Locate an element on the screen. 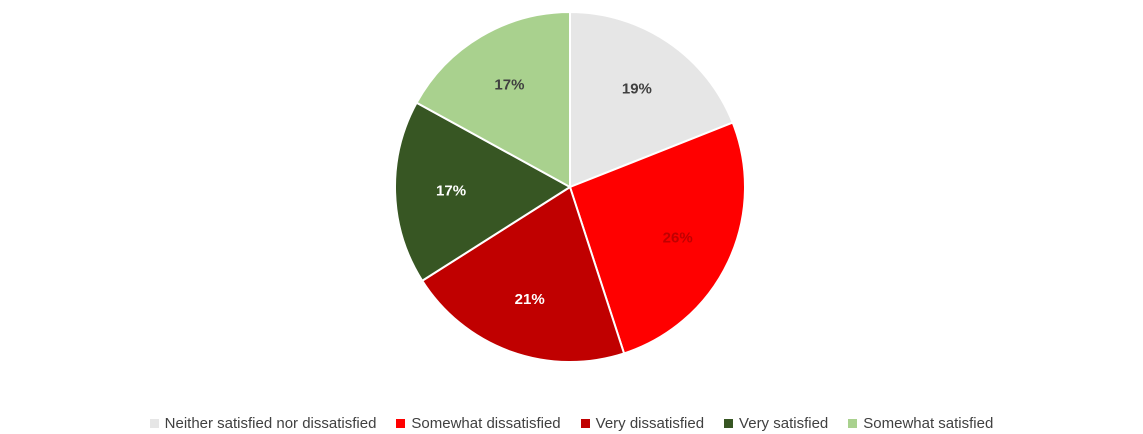 This screenshot has width=1143, height=434. legend-label: Very dissatisfied is located at coordinates (650, 423).